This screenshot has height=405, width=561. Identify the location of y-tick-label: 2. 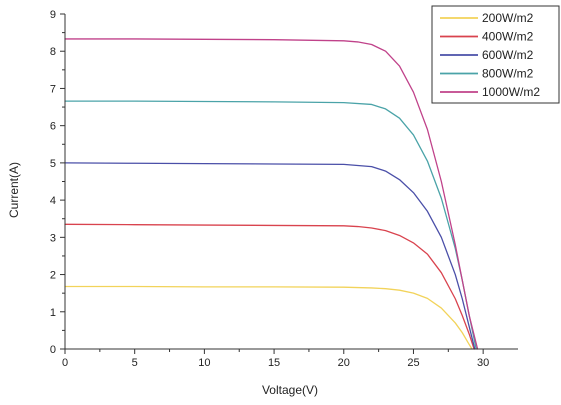
(53, 276).